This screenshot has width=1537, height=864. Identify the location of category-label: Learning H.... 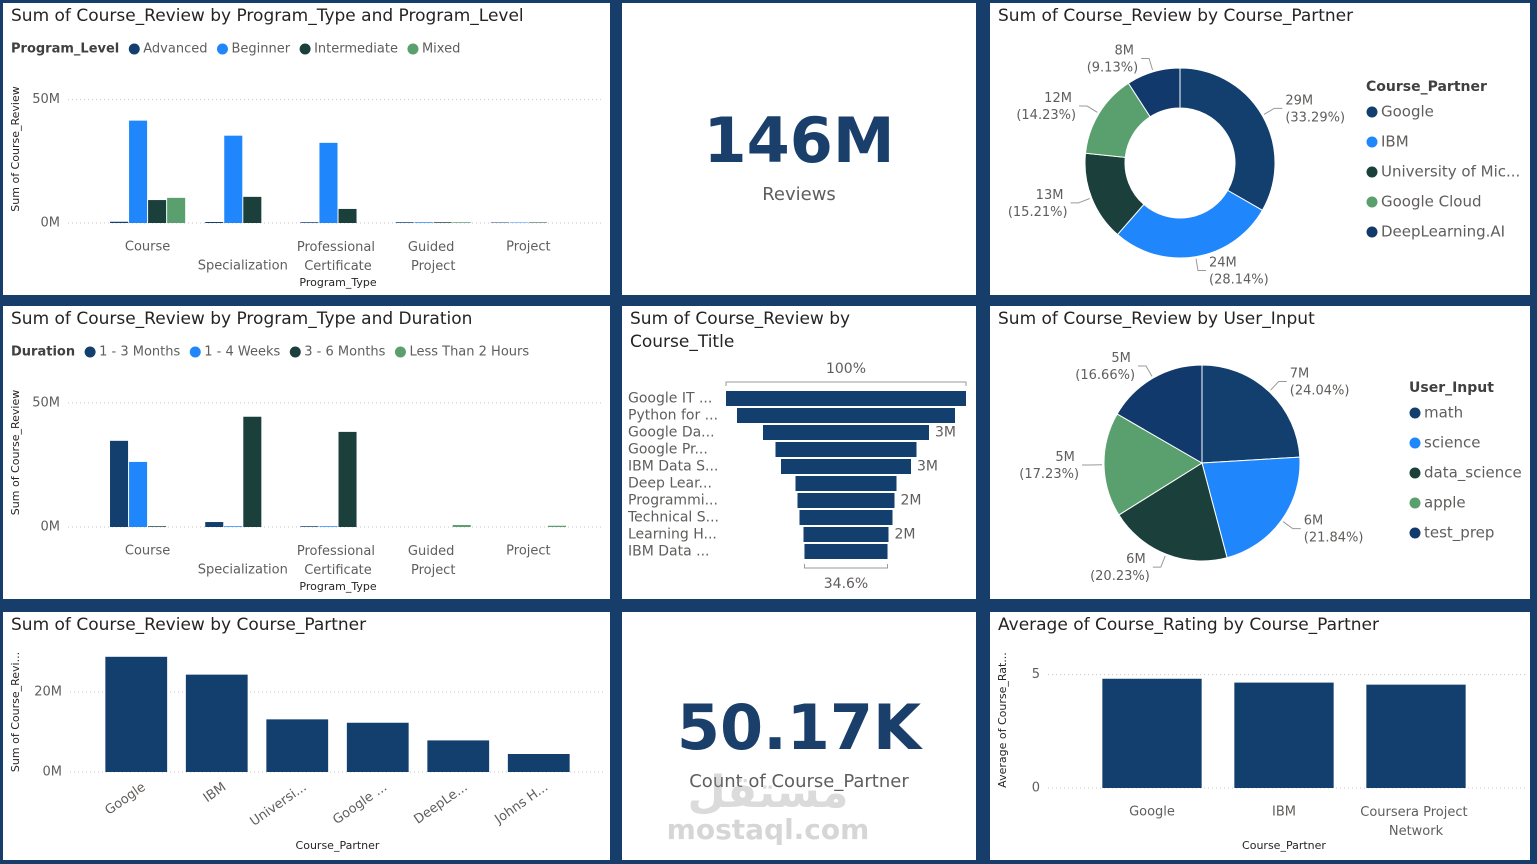
(672, 535).